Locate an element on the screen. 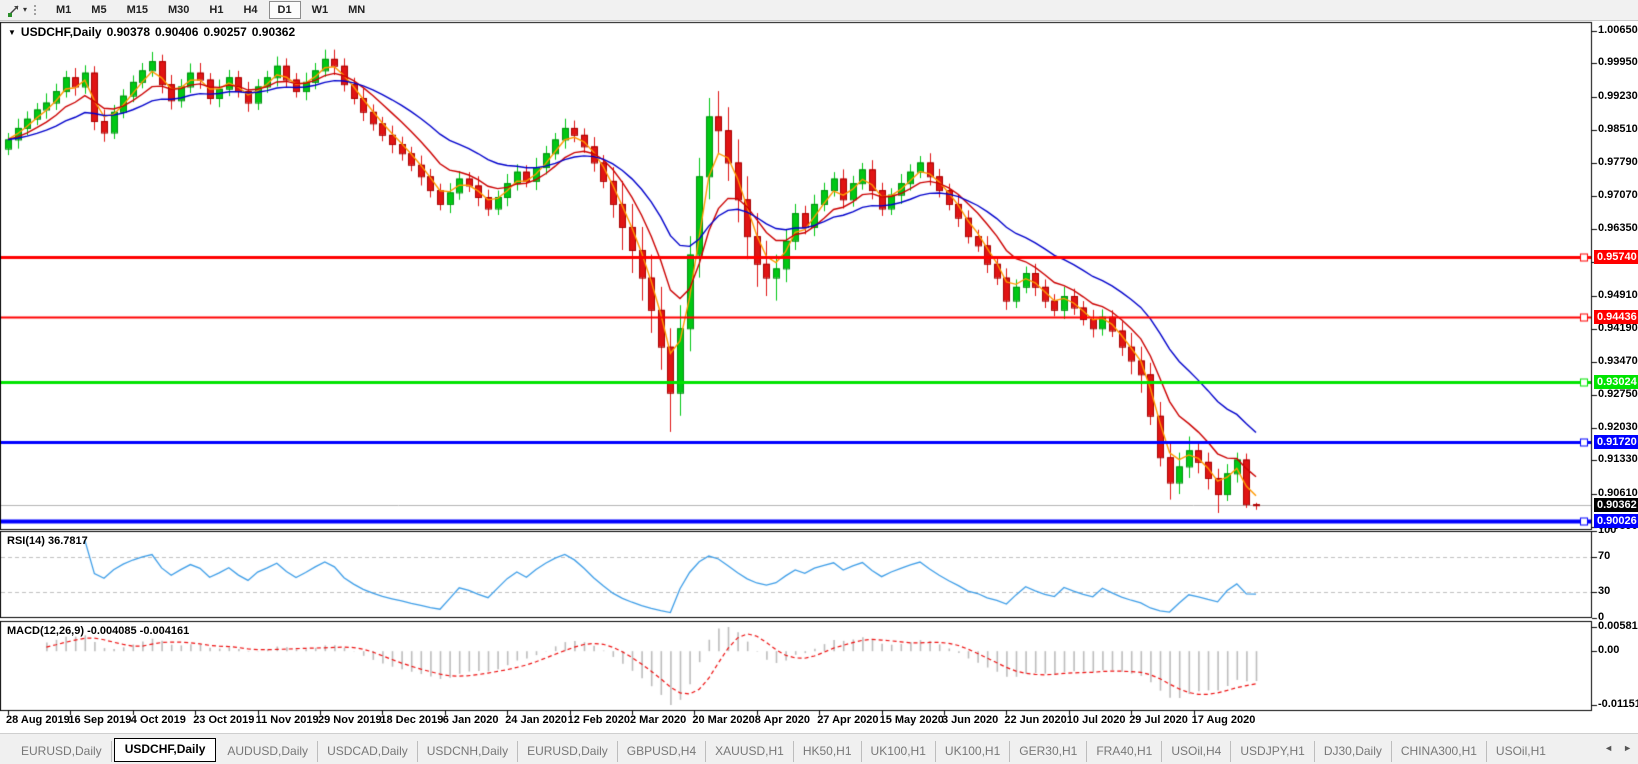 The height and width of the screenshot is (764, 1638). date-tick-label: 3 Jun 2020 is located at coordinates (970, 720).